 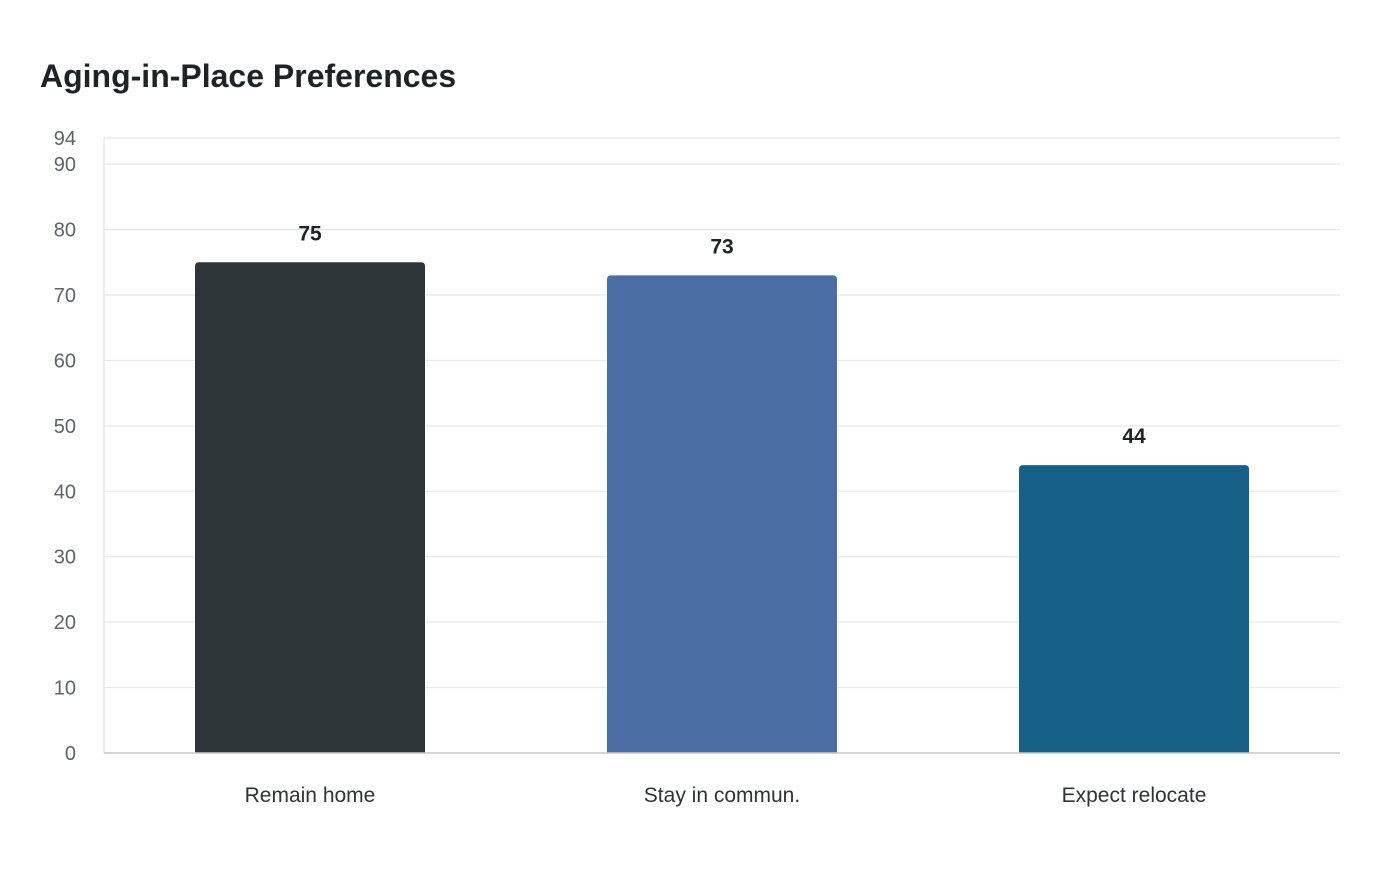 What do you see at coordinates (65, 623) in the screenshot?
I see `y-tick-label: 20` at bounding box center [65, 623].